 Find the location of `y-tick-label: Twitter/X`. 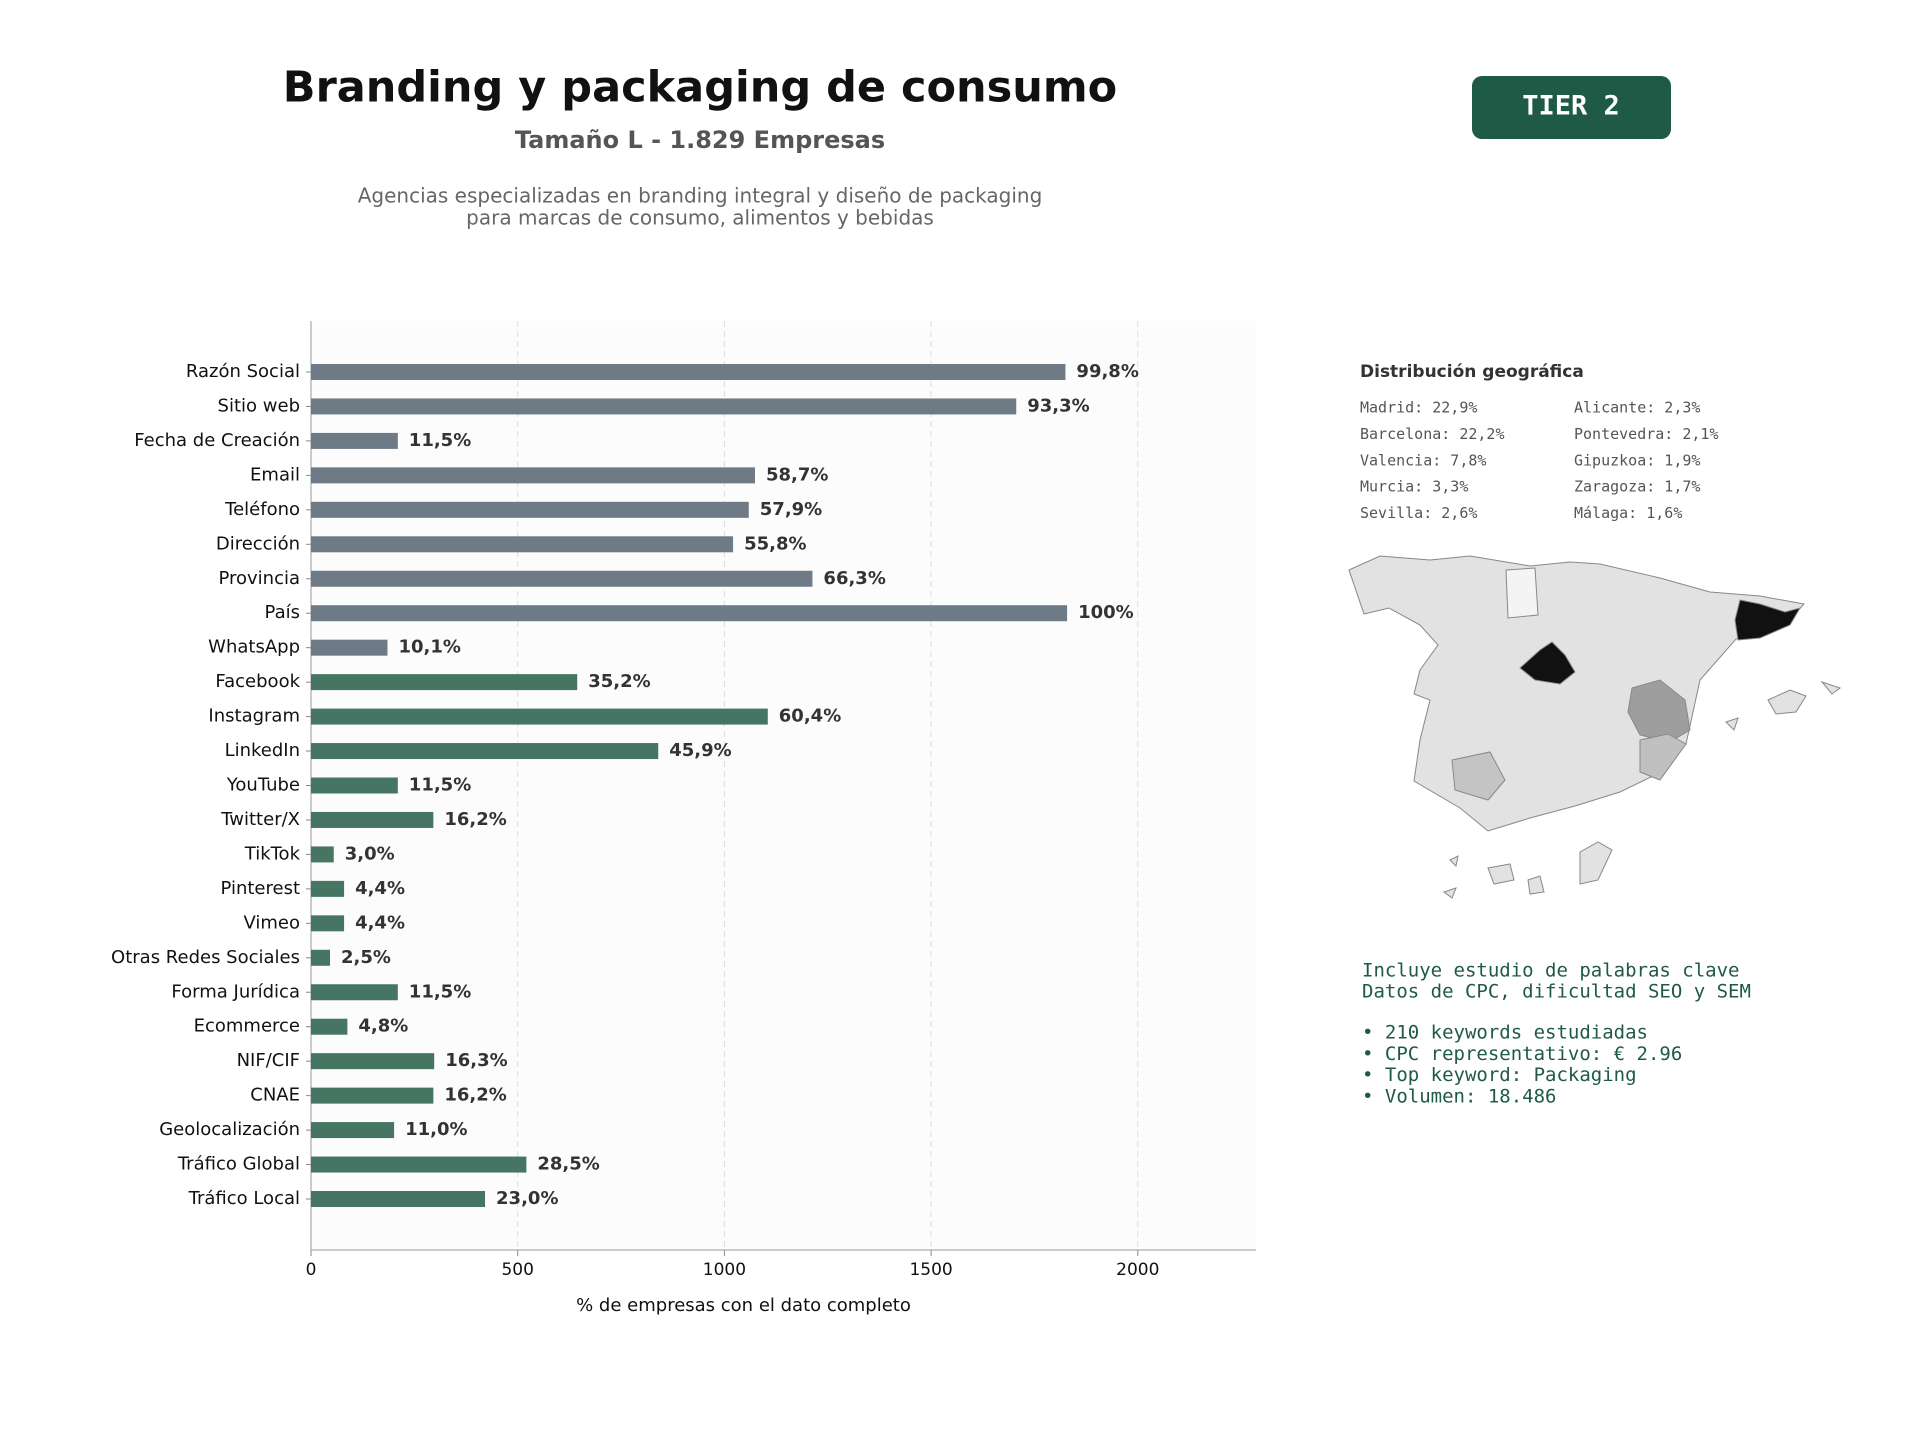

y-tick-label: Twitter/X is located at coordinates (260, 819).